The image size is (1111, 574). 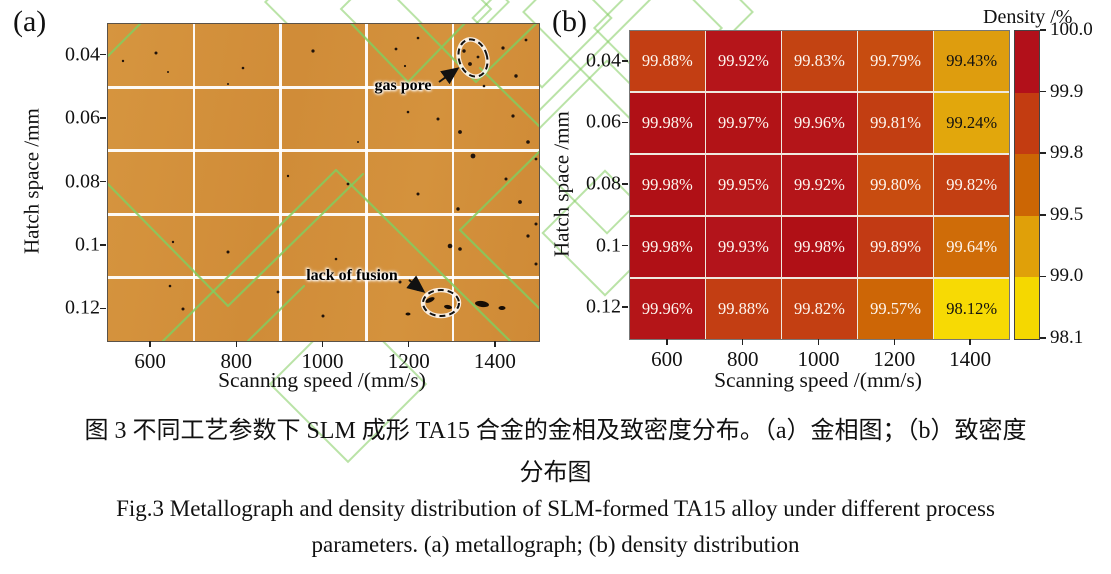 I want to click on y-tick-label: 0.08, so click(x=82, y=181).